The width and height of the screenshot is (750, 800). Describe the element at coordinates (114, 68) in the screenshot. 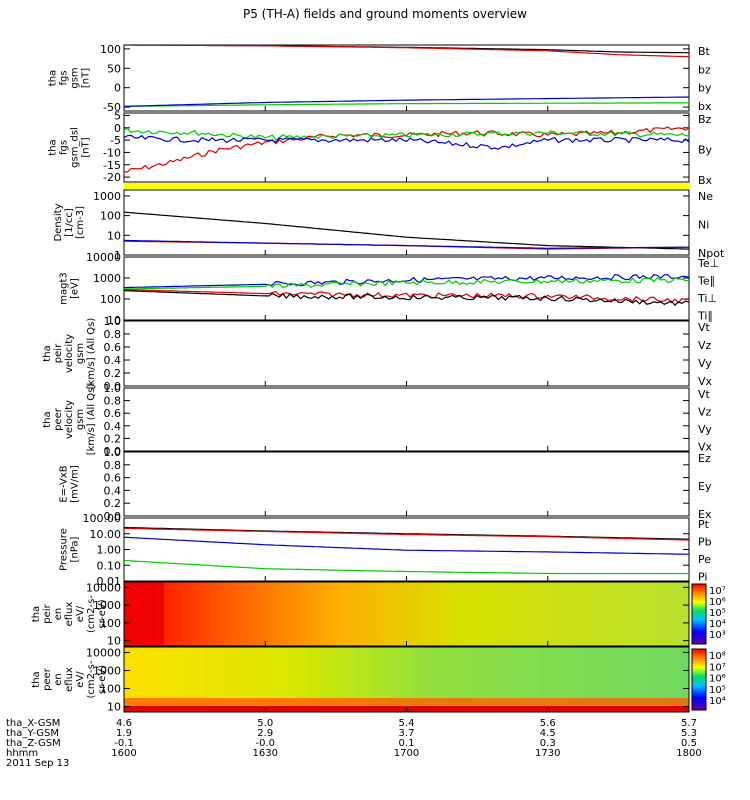

I see `y-tick-label: 50` at that location.